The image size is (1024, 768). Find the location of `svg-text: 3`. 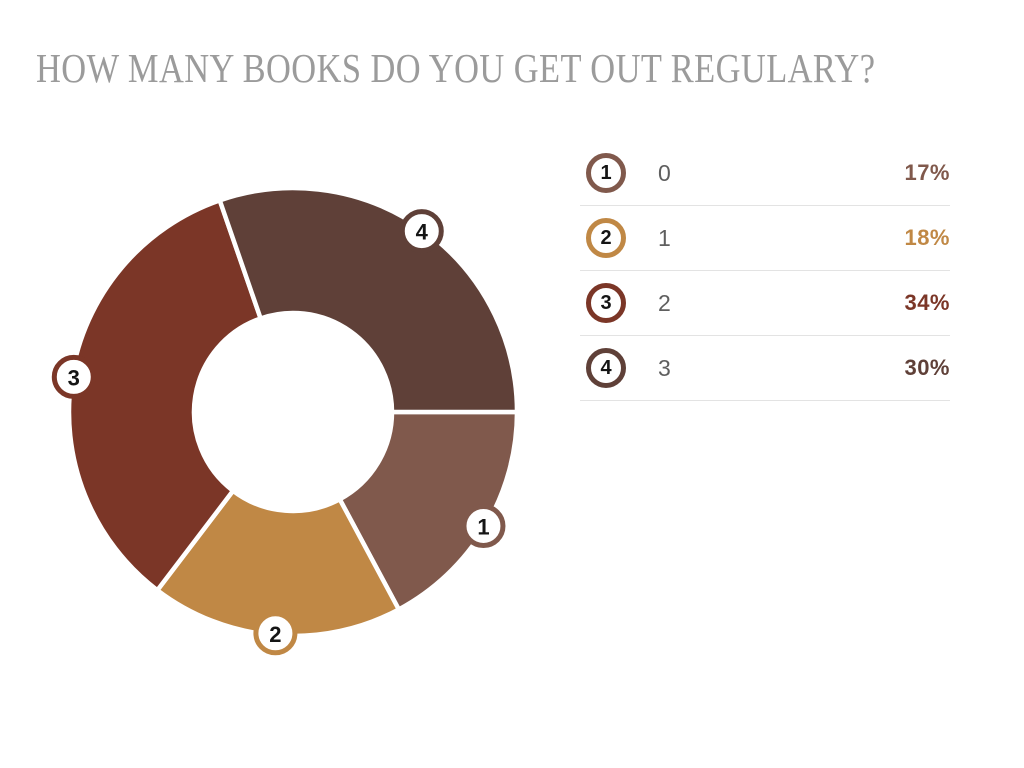

svg-text: 3 is located at coordinates (74, 377).